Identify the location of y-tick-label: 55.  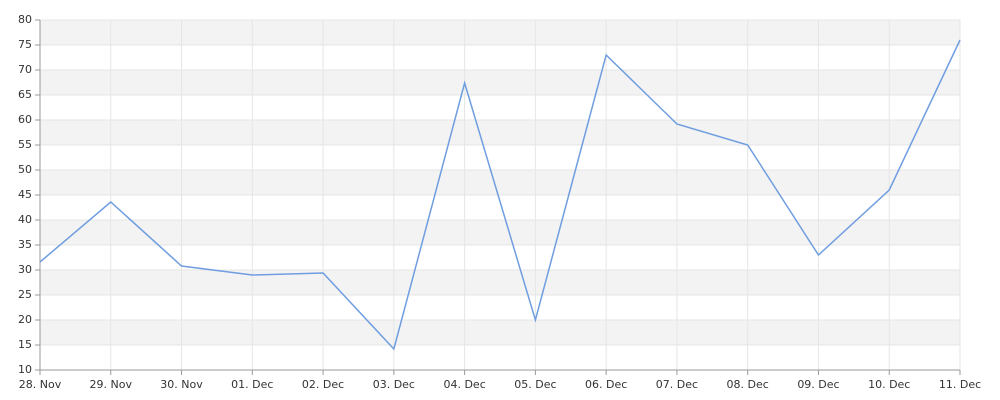
(25, 144).